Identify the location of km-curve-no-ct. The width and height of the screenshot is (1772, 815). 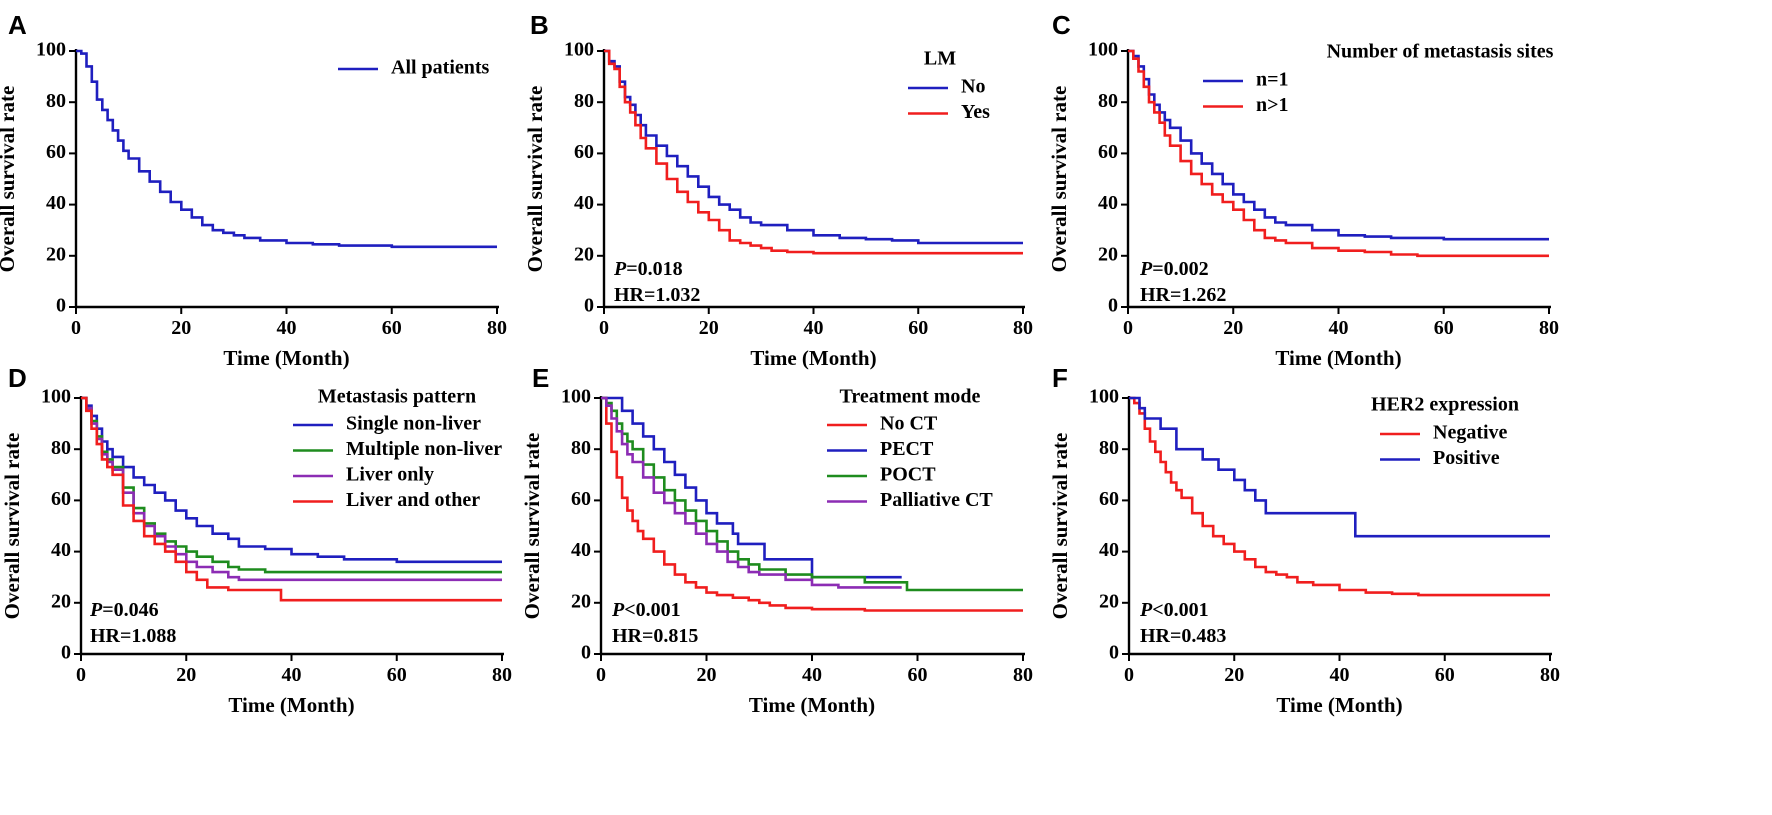
(812, 504).